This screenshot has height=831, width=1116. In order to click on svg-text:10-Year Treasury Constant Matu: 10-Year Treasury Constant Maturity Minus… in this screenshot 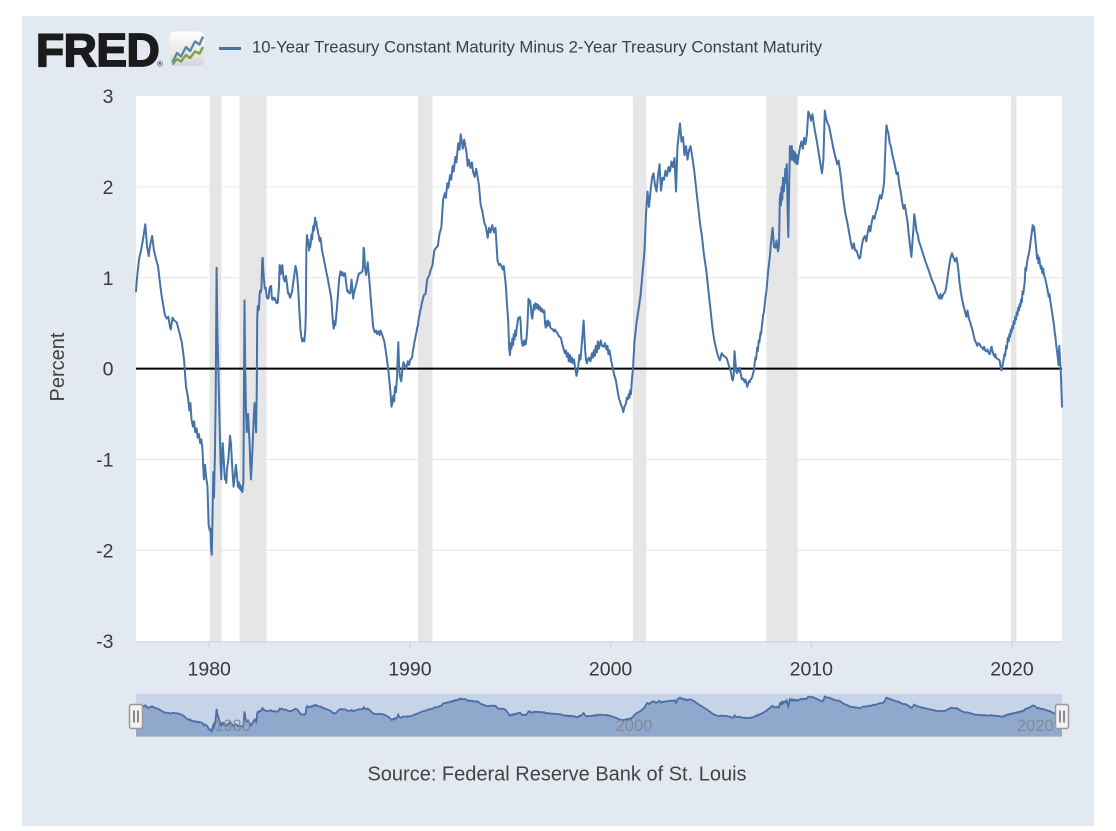, I will do `click(537, 47)`.